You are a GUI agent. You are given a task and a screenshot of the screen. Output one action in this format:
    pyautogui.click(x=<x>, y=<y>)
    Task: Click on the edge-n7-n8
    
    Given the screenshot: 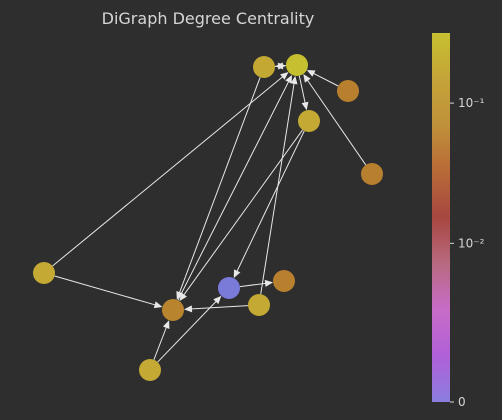 What is the action you would take?
    pyautogui.click(x=253, y=285)
    